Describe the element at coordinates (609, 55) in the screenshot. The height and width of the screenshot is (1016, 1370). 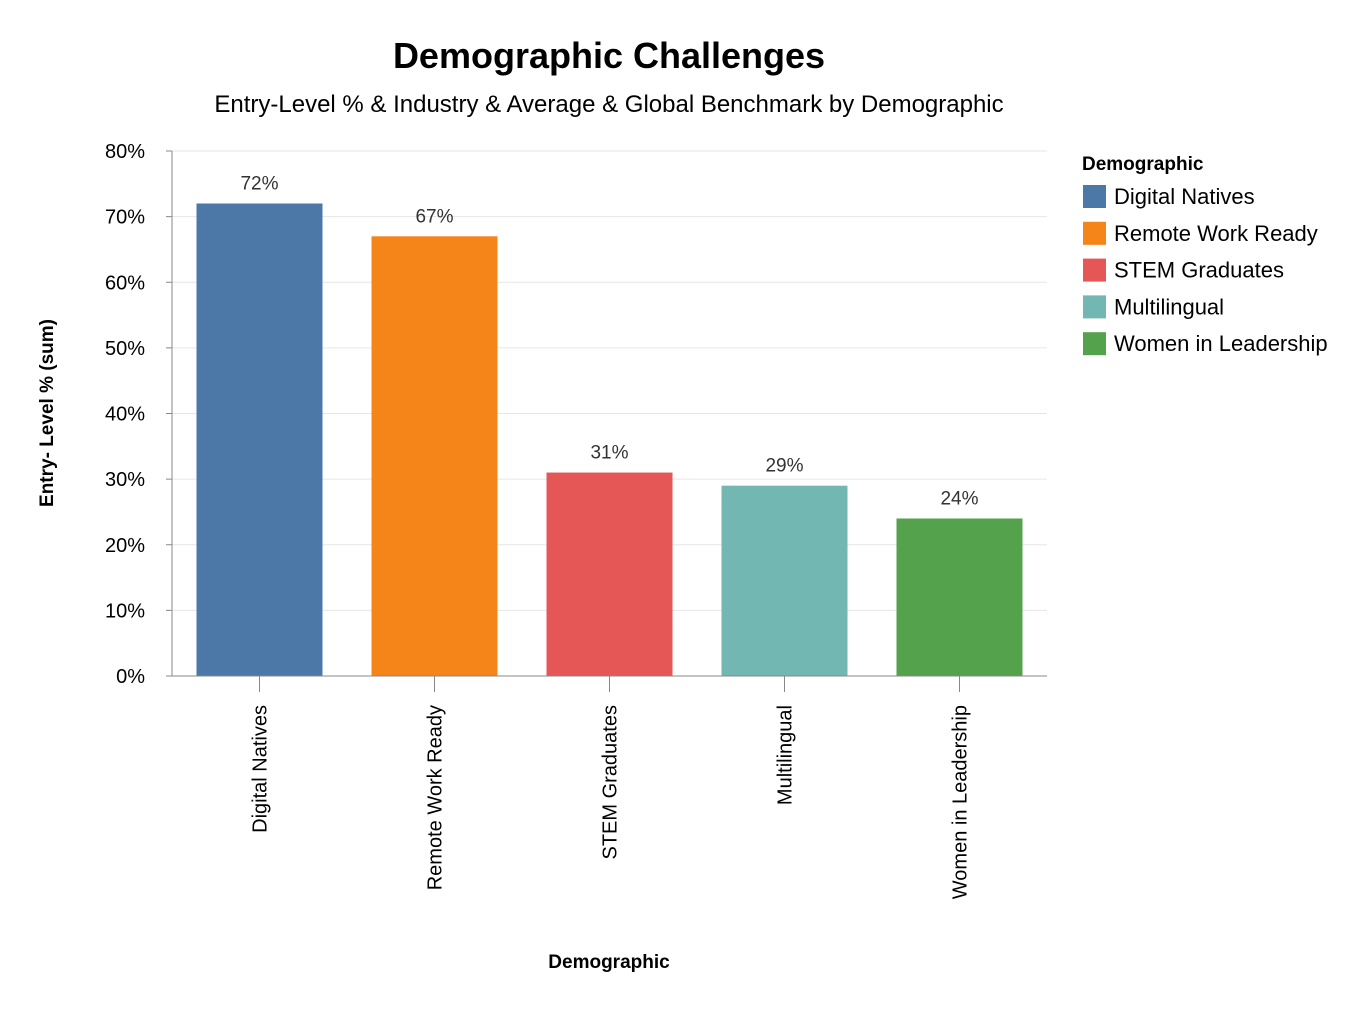
I see `chart-title: Demographic Challenges` at that location.